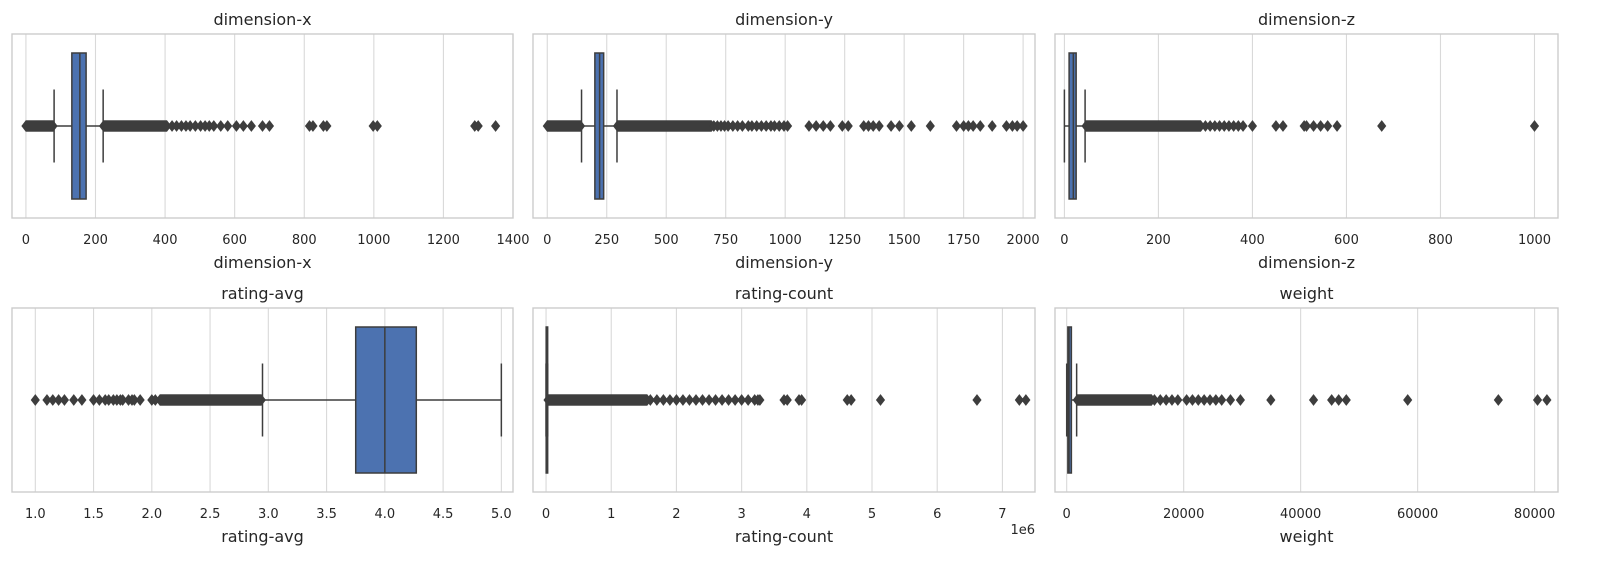 This screenshot has width=1599, height=564. I want to click on x-axis-label: rating-avg, so click(262, 536).